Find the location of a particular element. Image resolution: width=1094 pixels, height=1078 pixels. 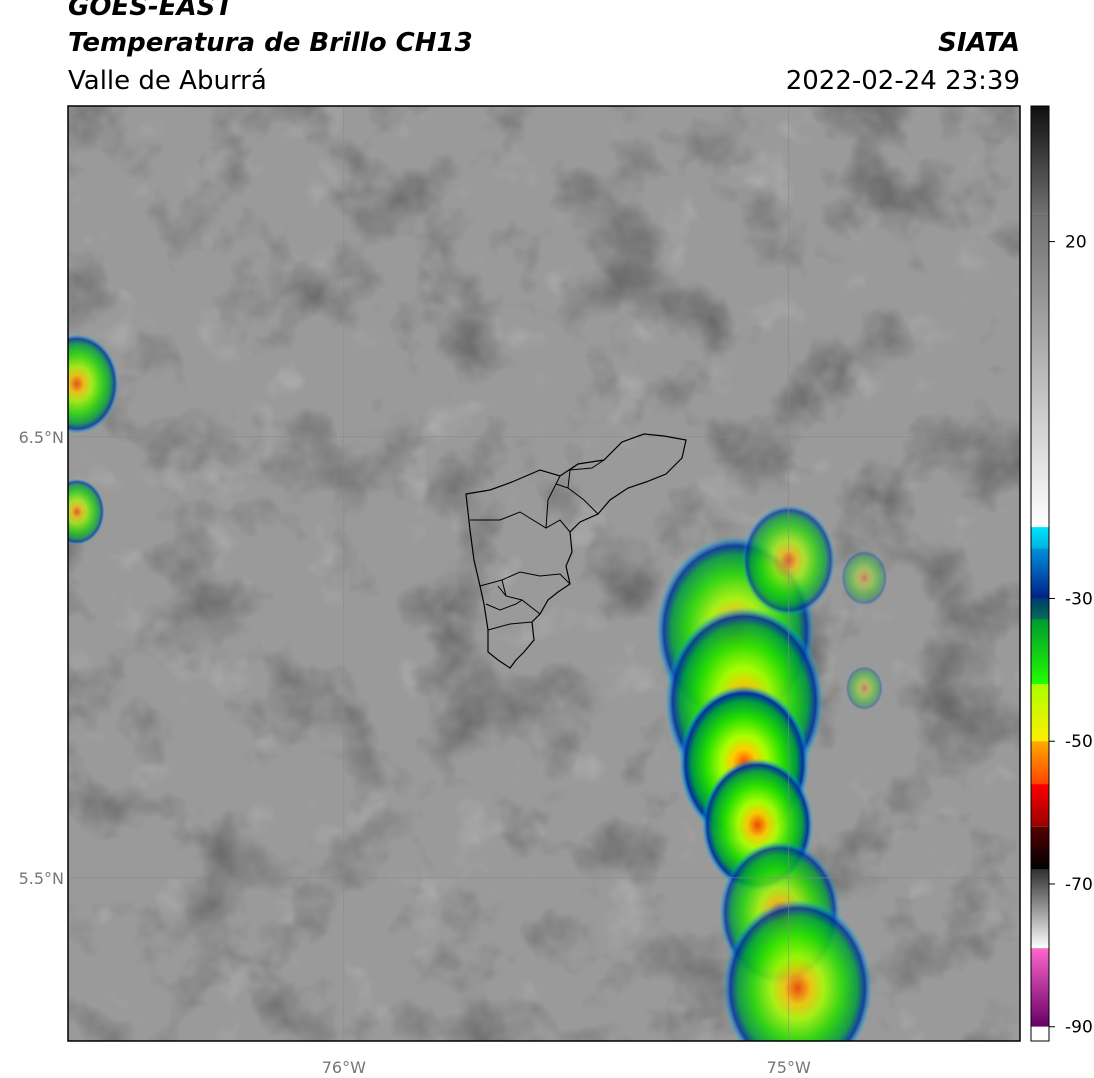

valle-de-aburra-municipal-boundaries is located at coordinates (576, 551).